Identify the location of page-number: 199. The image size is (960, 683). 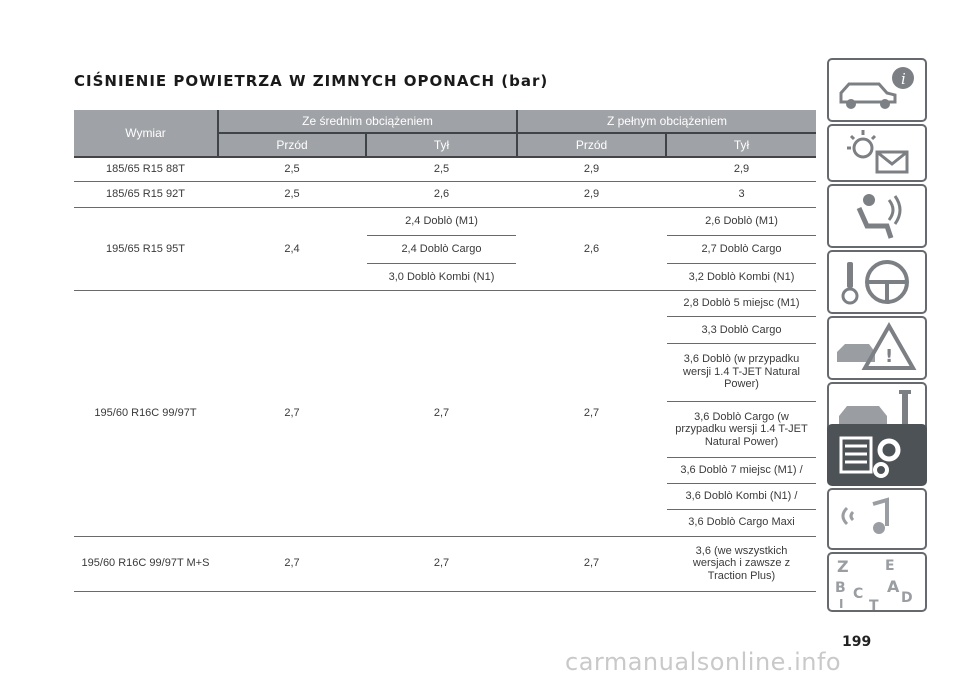
(857, 642).